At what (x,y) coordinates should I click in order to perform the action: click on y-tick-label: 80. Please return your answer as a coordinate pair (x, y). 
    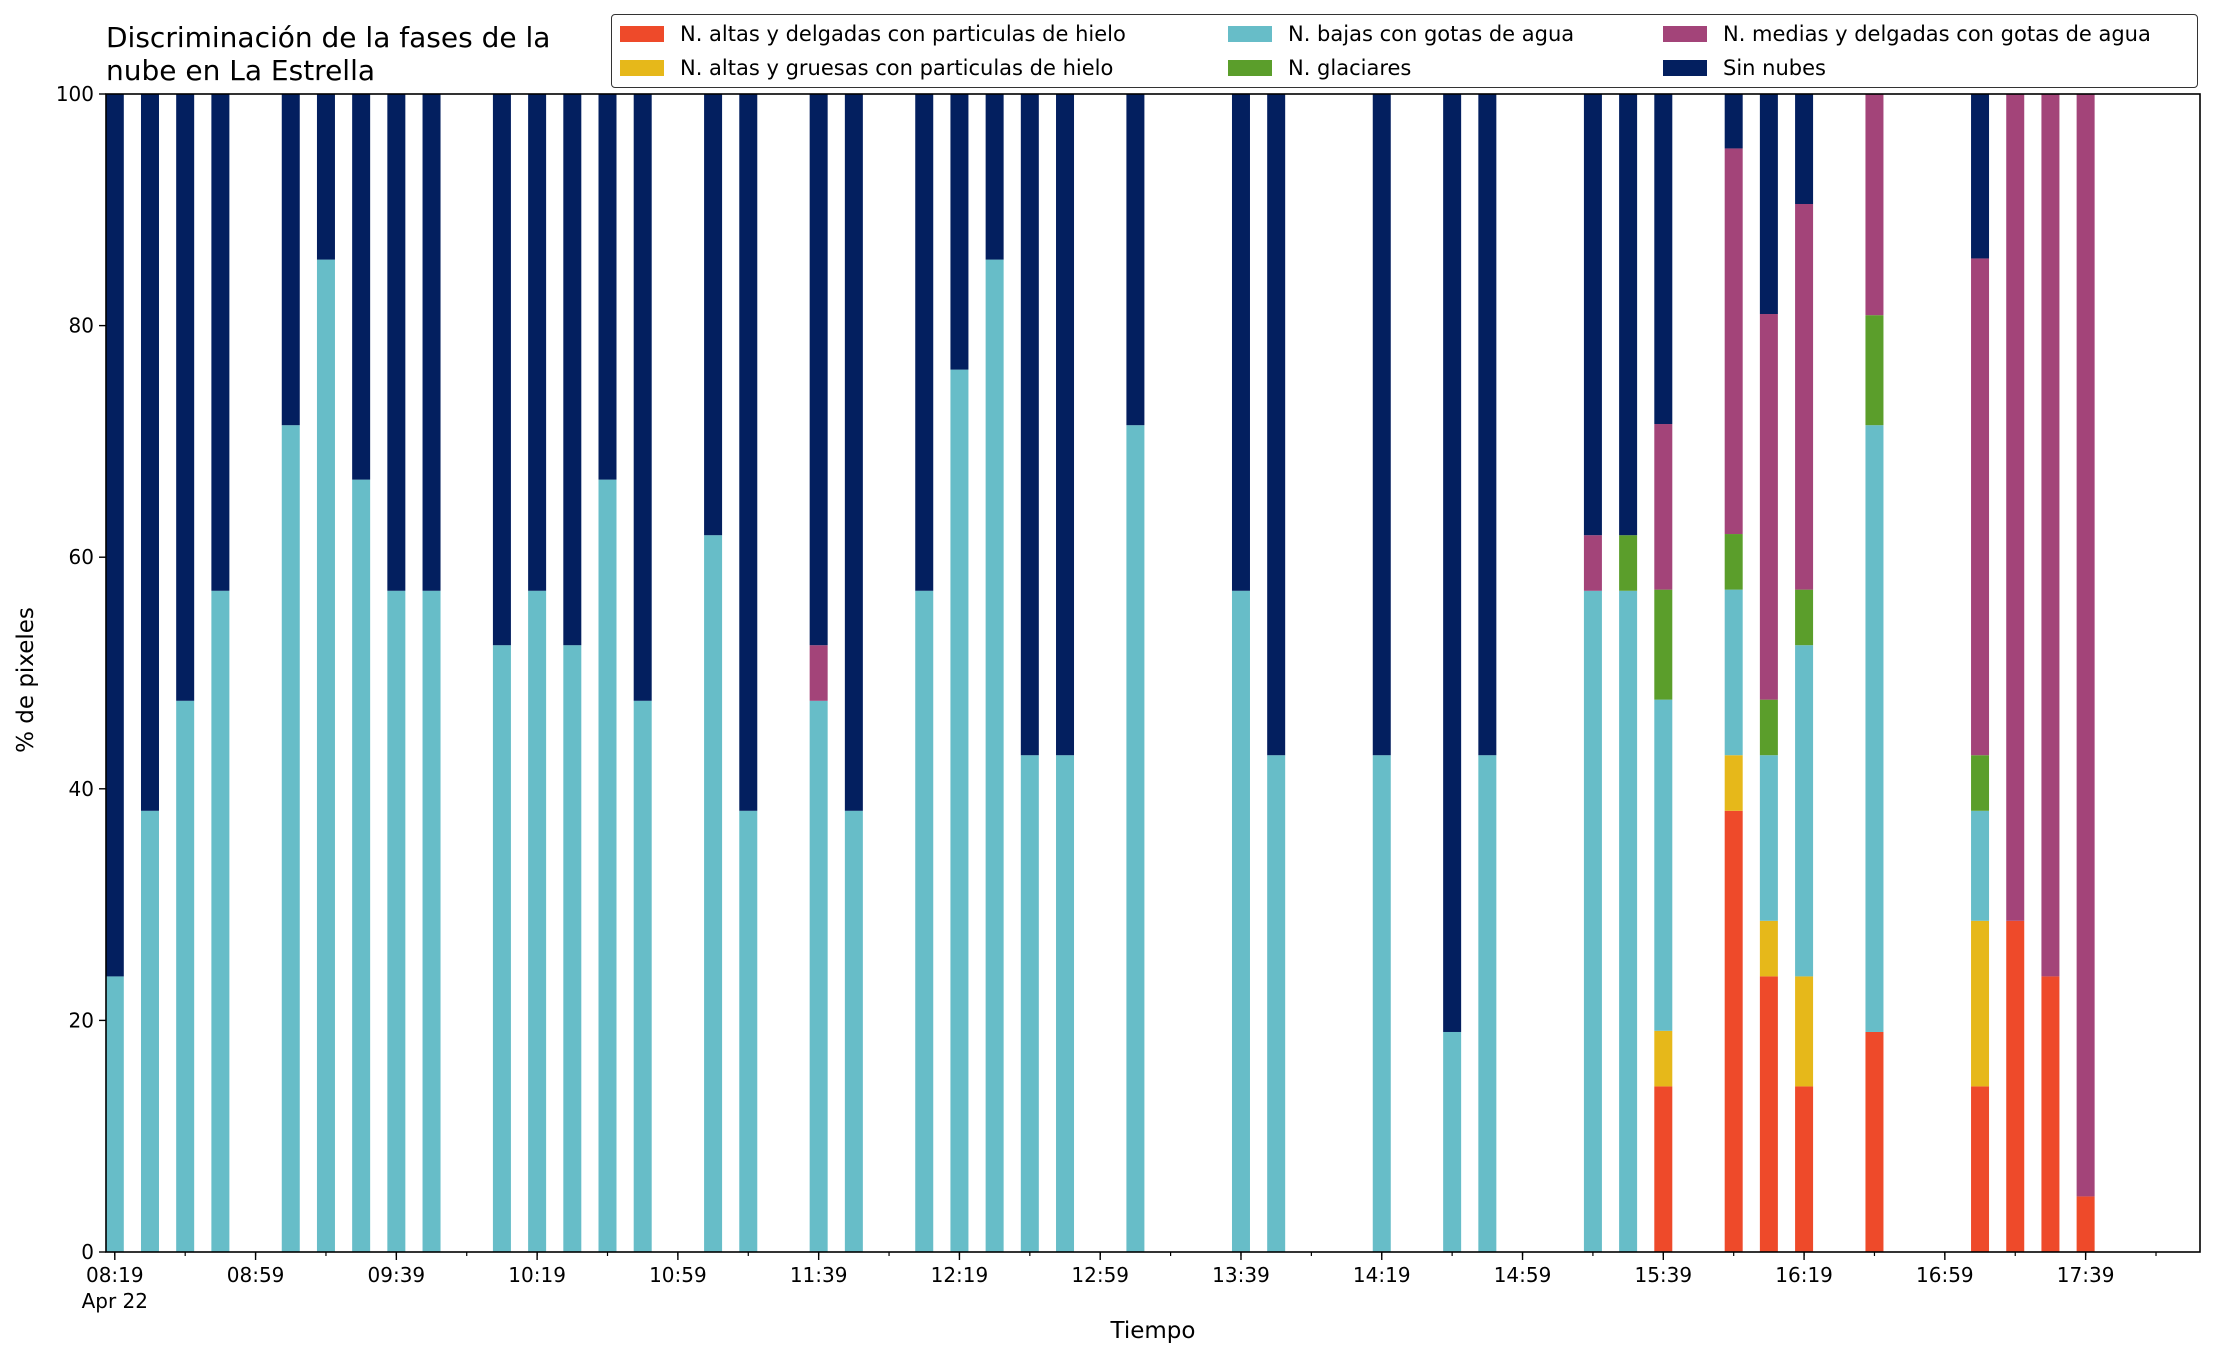
    Looking at the image, I should click on (81, 326).